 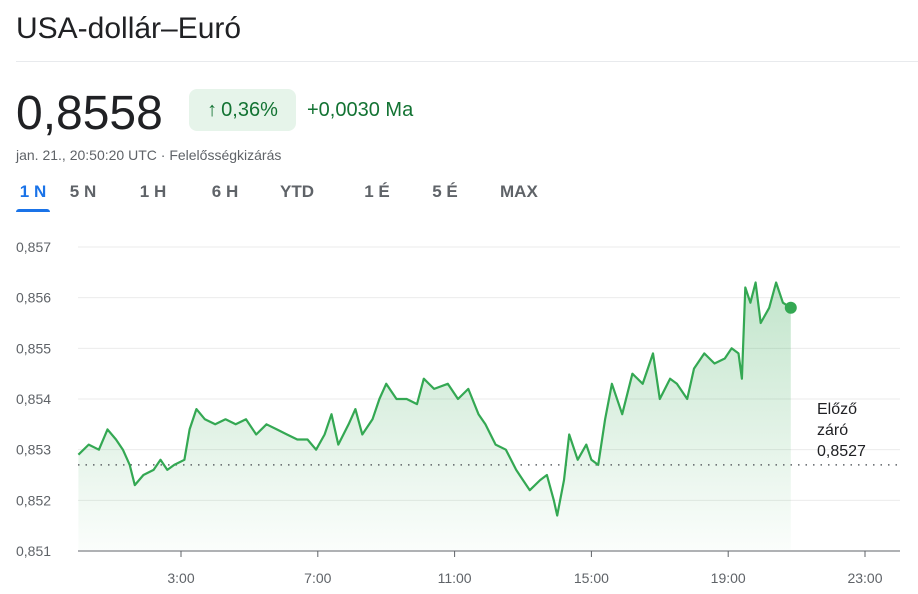 I want to click on x-tick-label: 15:00, so click(x=591, y=578).